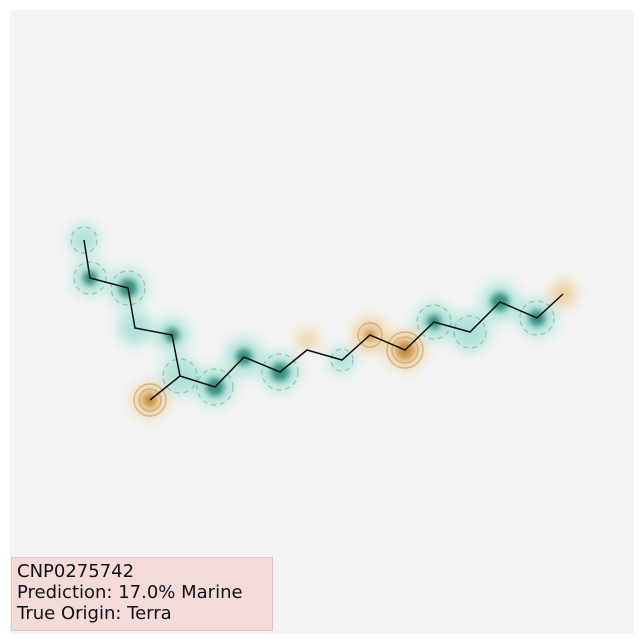 Image resolution: width=644 pixels, height=644 pixels. What do you see at coordinates (76, 571) in the screenshot?
I see `compound-id: CNP0275742` at bounding box center [76, 571].